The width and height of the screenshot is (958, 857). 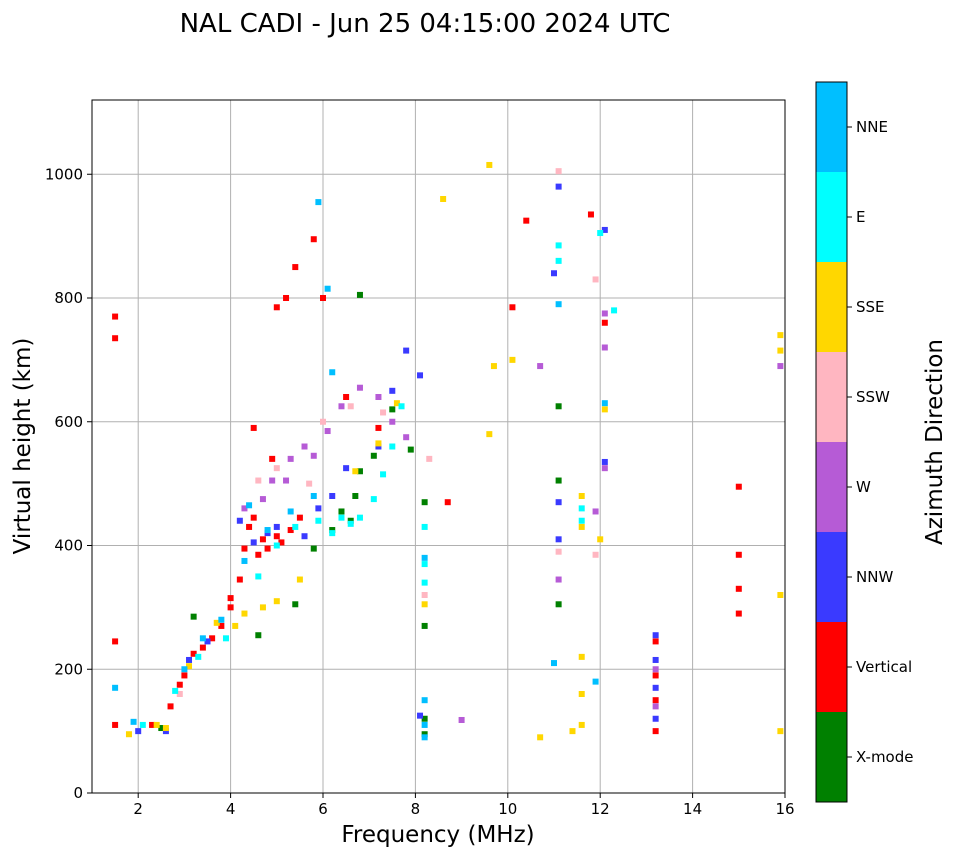 What do you see at coordinates (600, 809) in the screenshot?
I see `x-tick-label: 12` at bounding box center [600, 809].